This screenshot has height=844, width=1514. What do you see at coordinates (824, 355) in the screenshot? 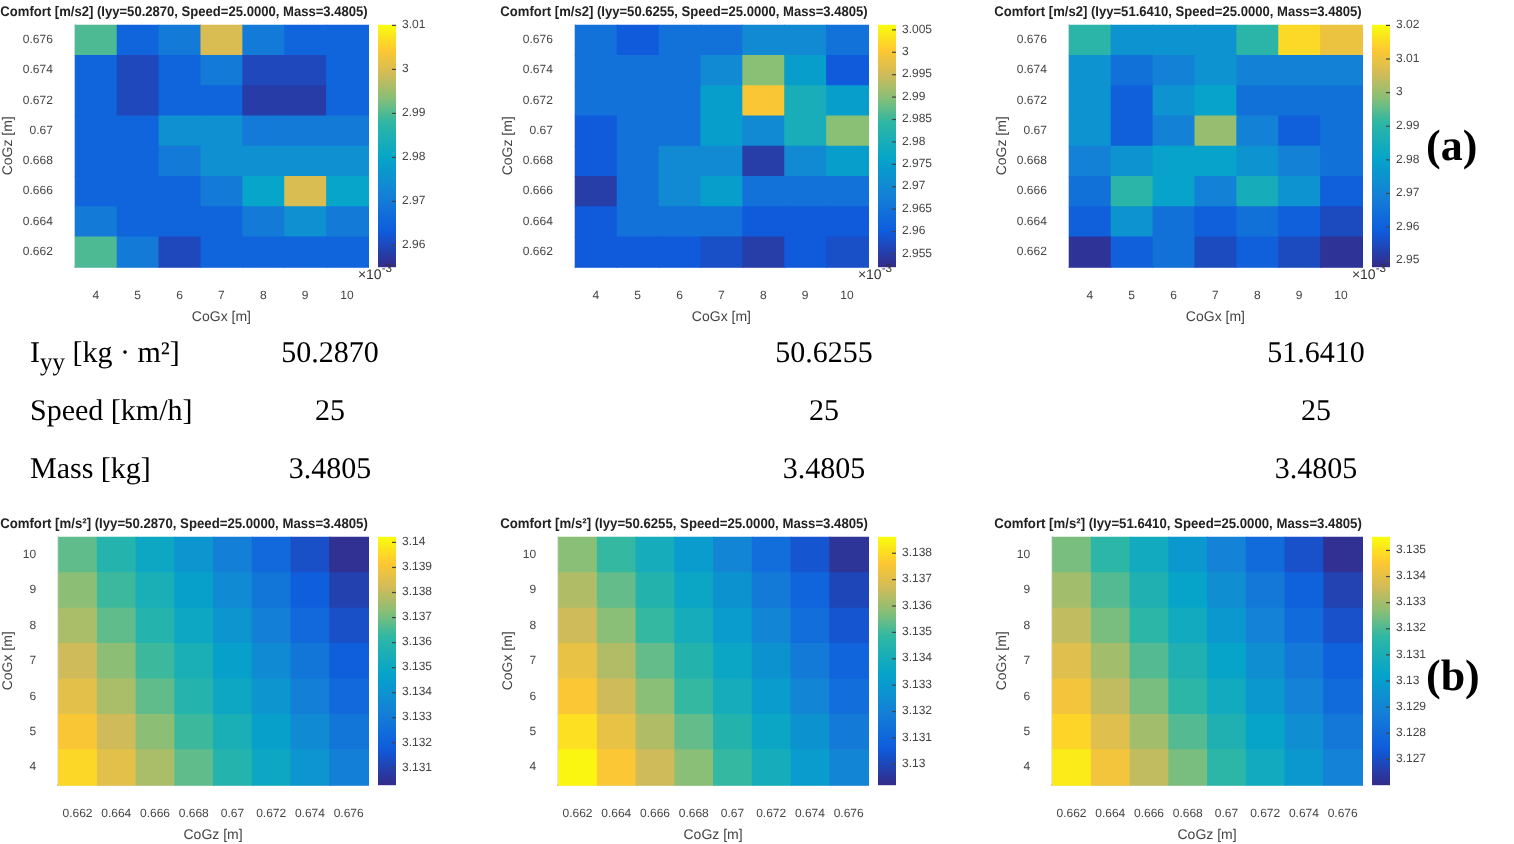
I see `text: 50.6255` at bounding box center [824, 355].